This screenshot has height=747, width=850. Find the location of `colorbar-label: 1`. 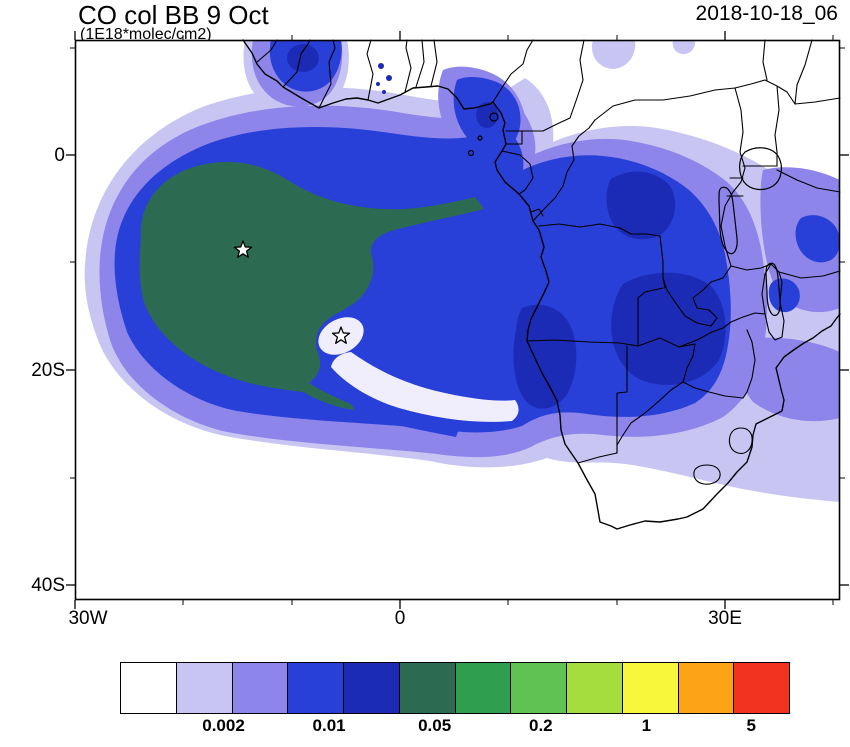

colorbar-label: 1 is located at coordinates (646, 725).